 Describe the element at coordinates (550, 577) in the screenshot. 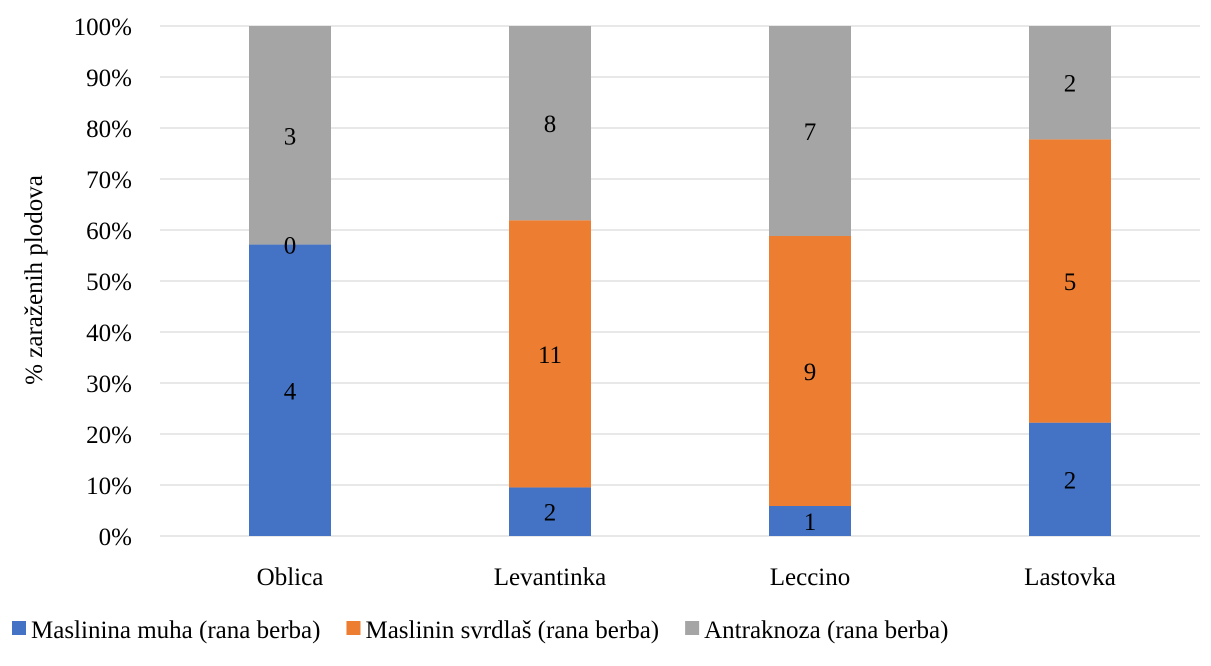

I see `x-tick-label: Levantinka` at that location.